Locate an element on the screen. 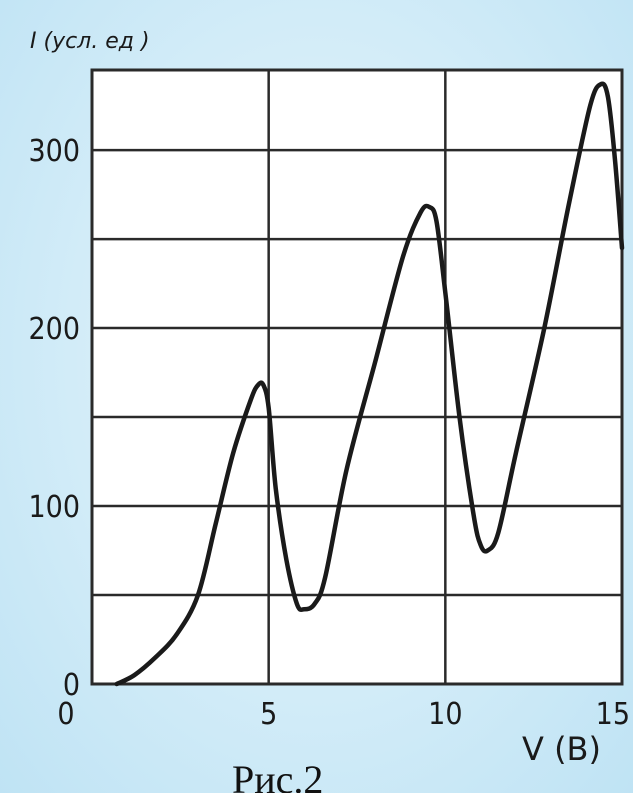 This screenshot has width=633, height=793. y-axis-label: I (усл. ед ) is located at coordinates (90, 41).